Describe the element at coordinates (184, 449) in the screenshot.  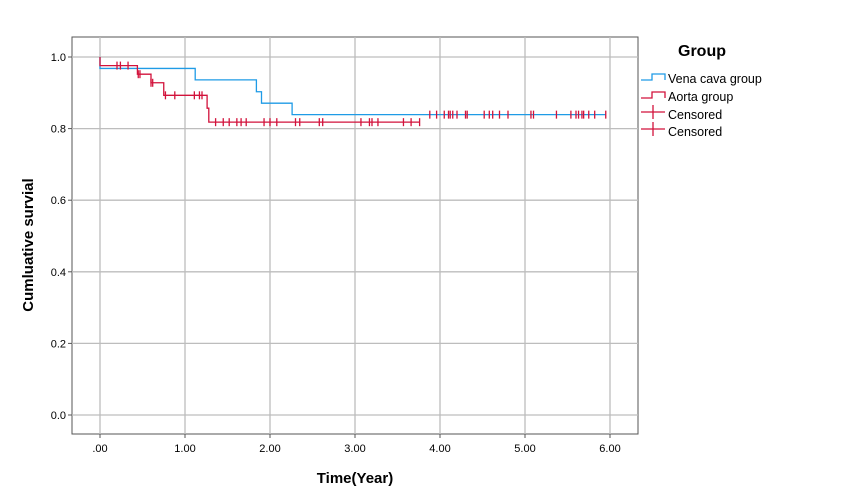
I see `x-tick-label: 1.00` at that location.